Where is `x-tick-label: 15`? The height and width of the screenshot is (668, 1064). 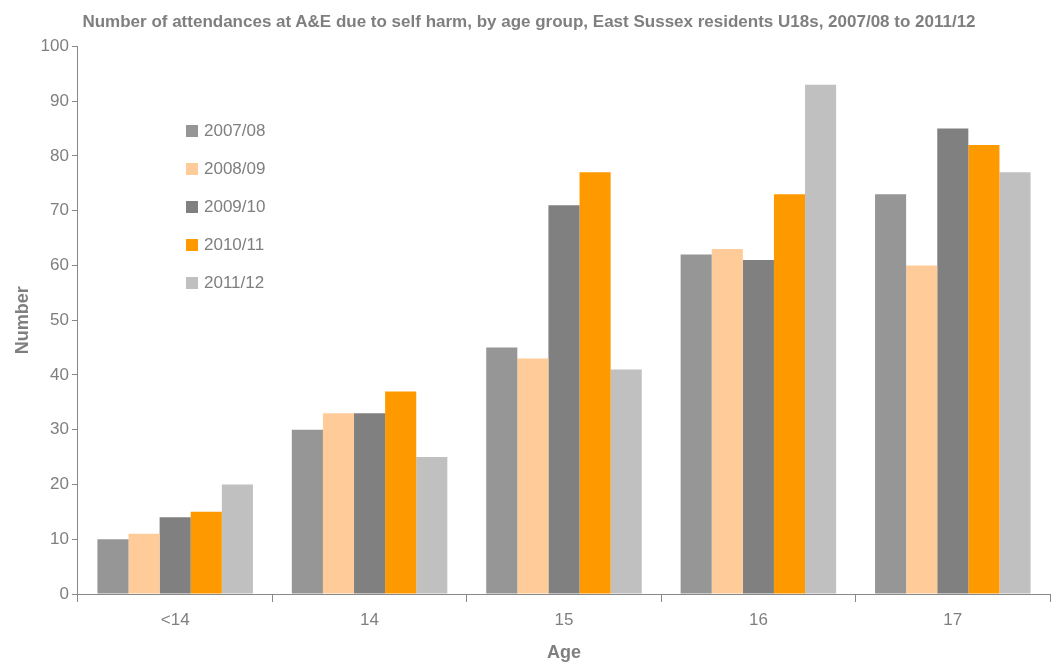 x-tick-label: 15 is located at coordinates (564, 619).